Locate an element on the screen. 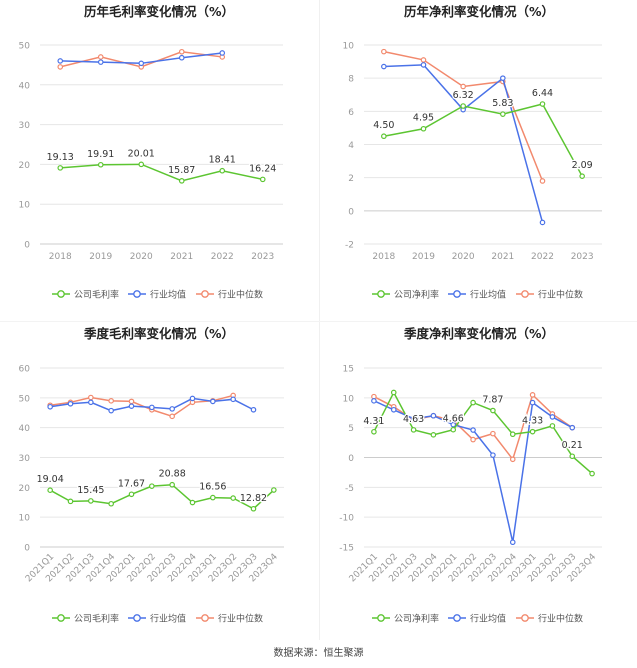  y-tick-label: 6 is located at coordinates (351, 113).